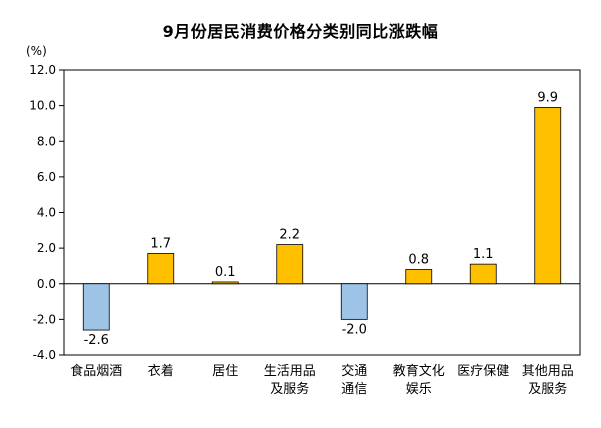  I want to click on x-category-label: 医疗保健, so click(483, 371).